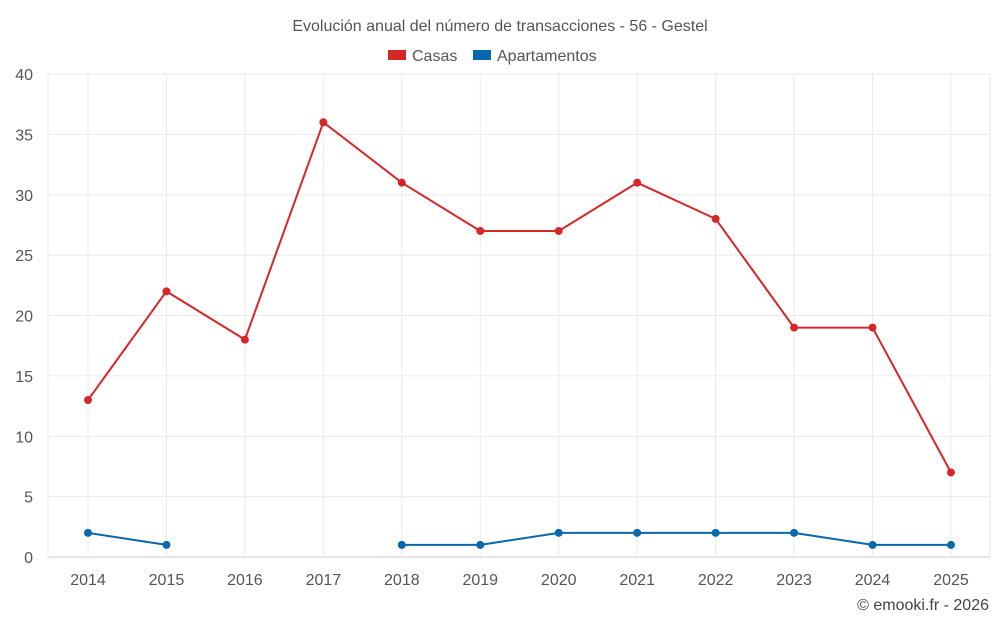 The height and width of the screenshot is (625, 1000). Describe the element at coordinates (434, 56) in the screenshot. I see `legend-label-casas: Casas` at that location.